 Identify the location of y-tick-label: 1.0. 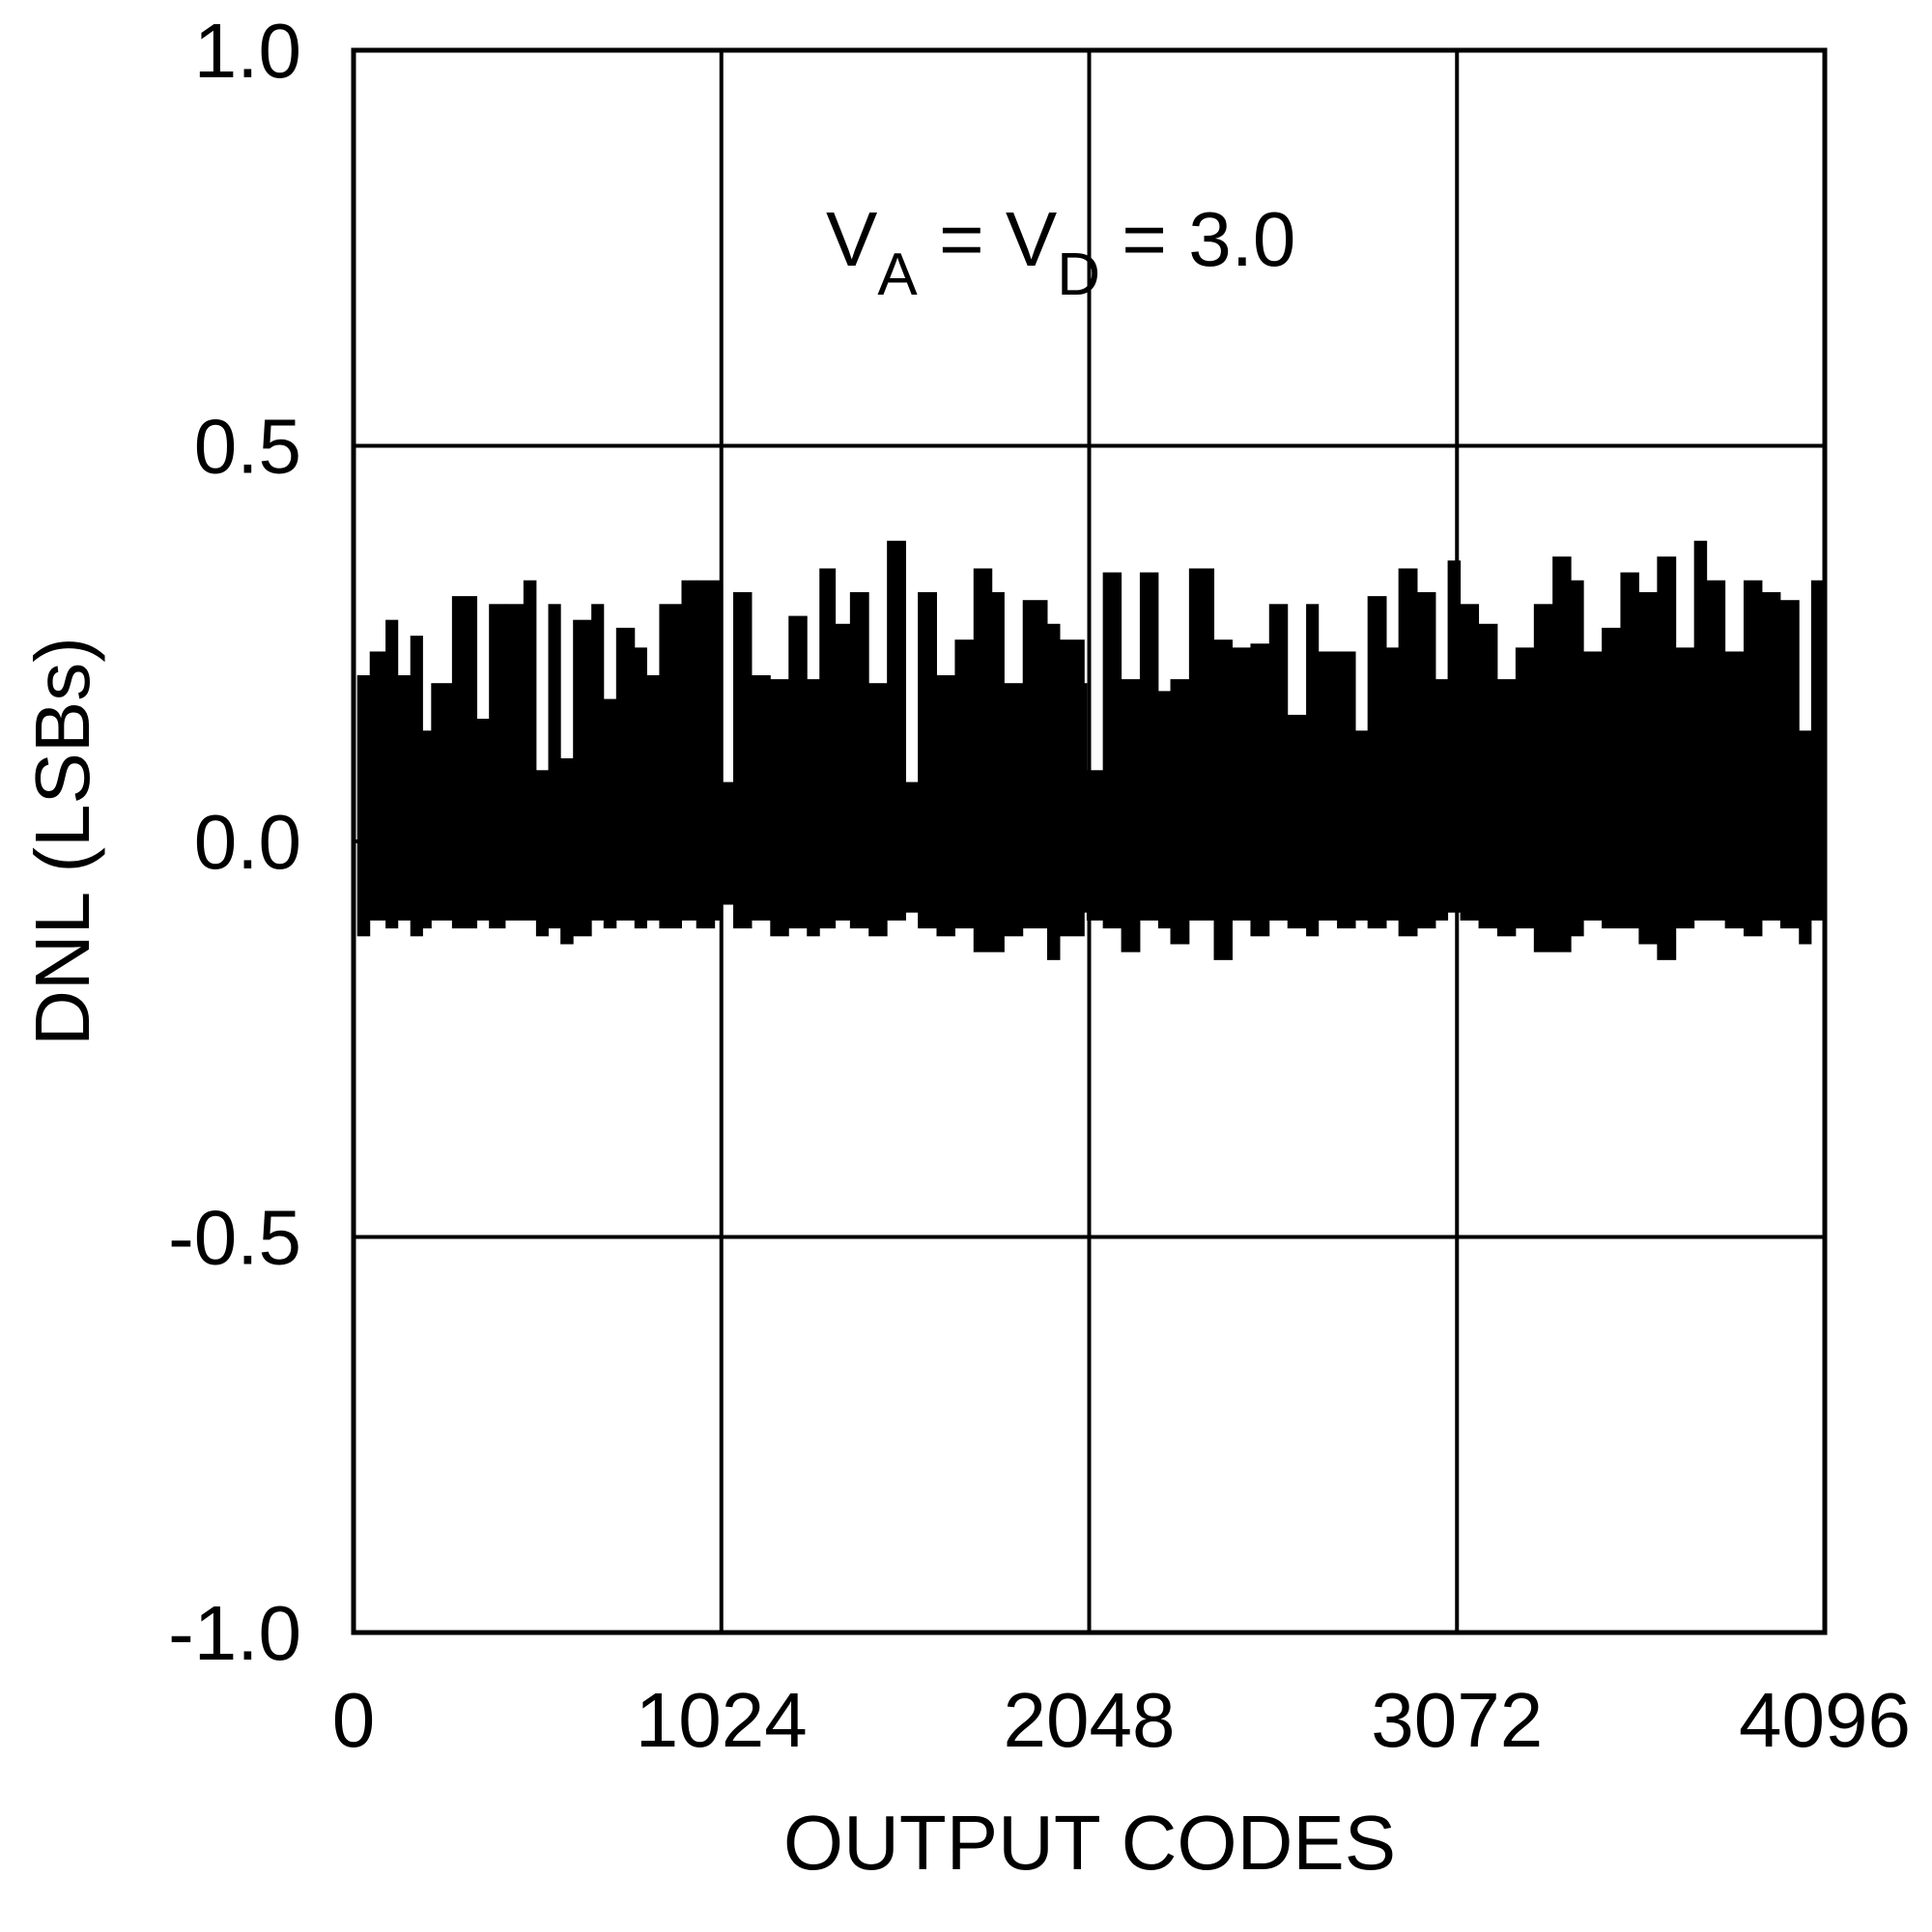
(248, 51).